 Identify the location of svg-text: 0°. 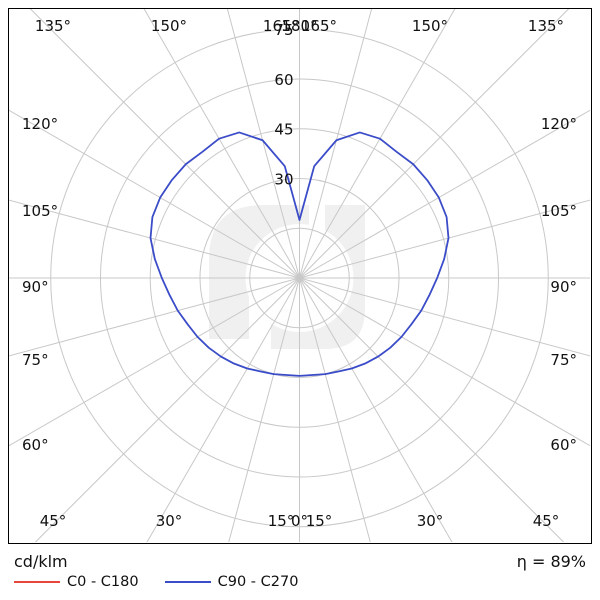
(299, 521).